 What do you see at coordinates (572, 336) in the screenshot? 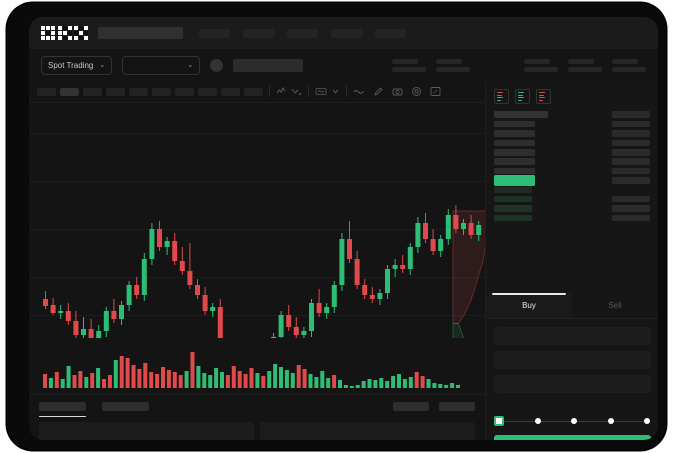
I see `order-price-field` at bounding box center [572, 336].